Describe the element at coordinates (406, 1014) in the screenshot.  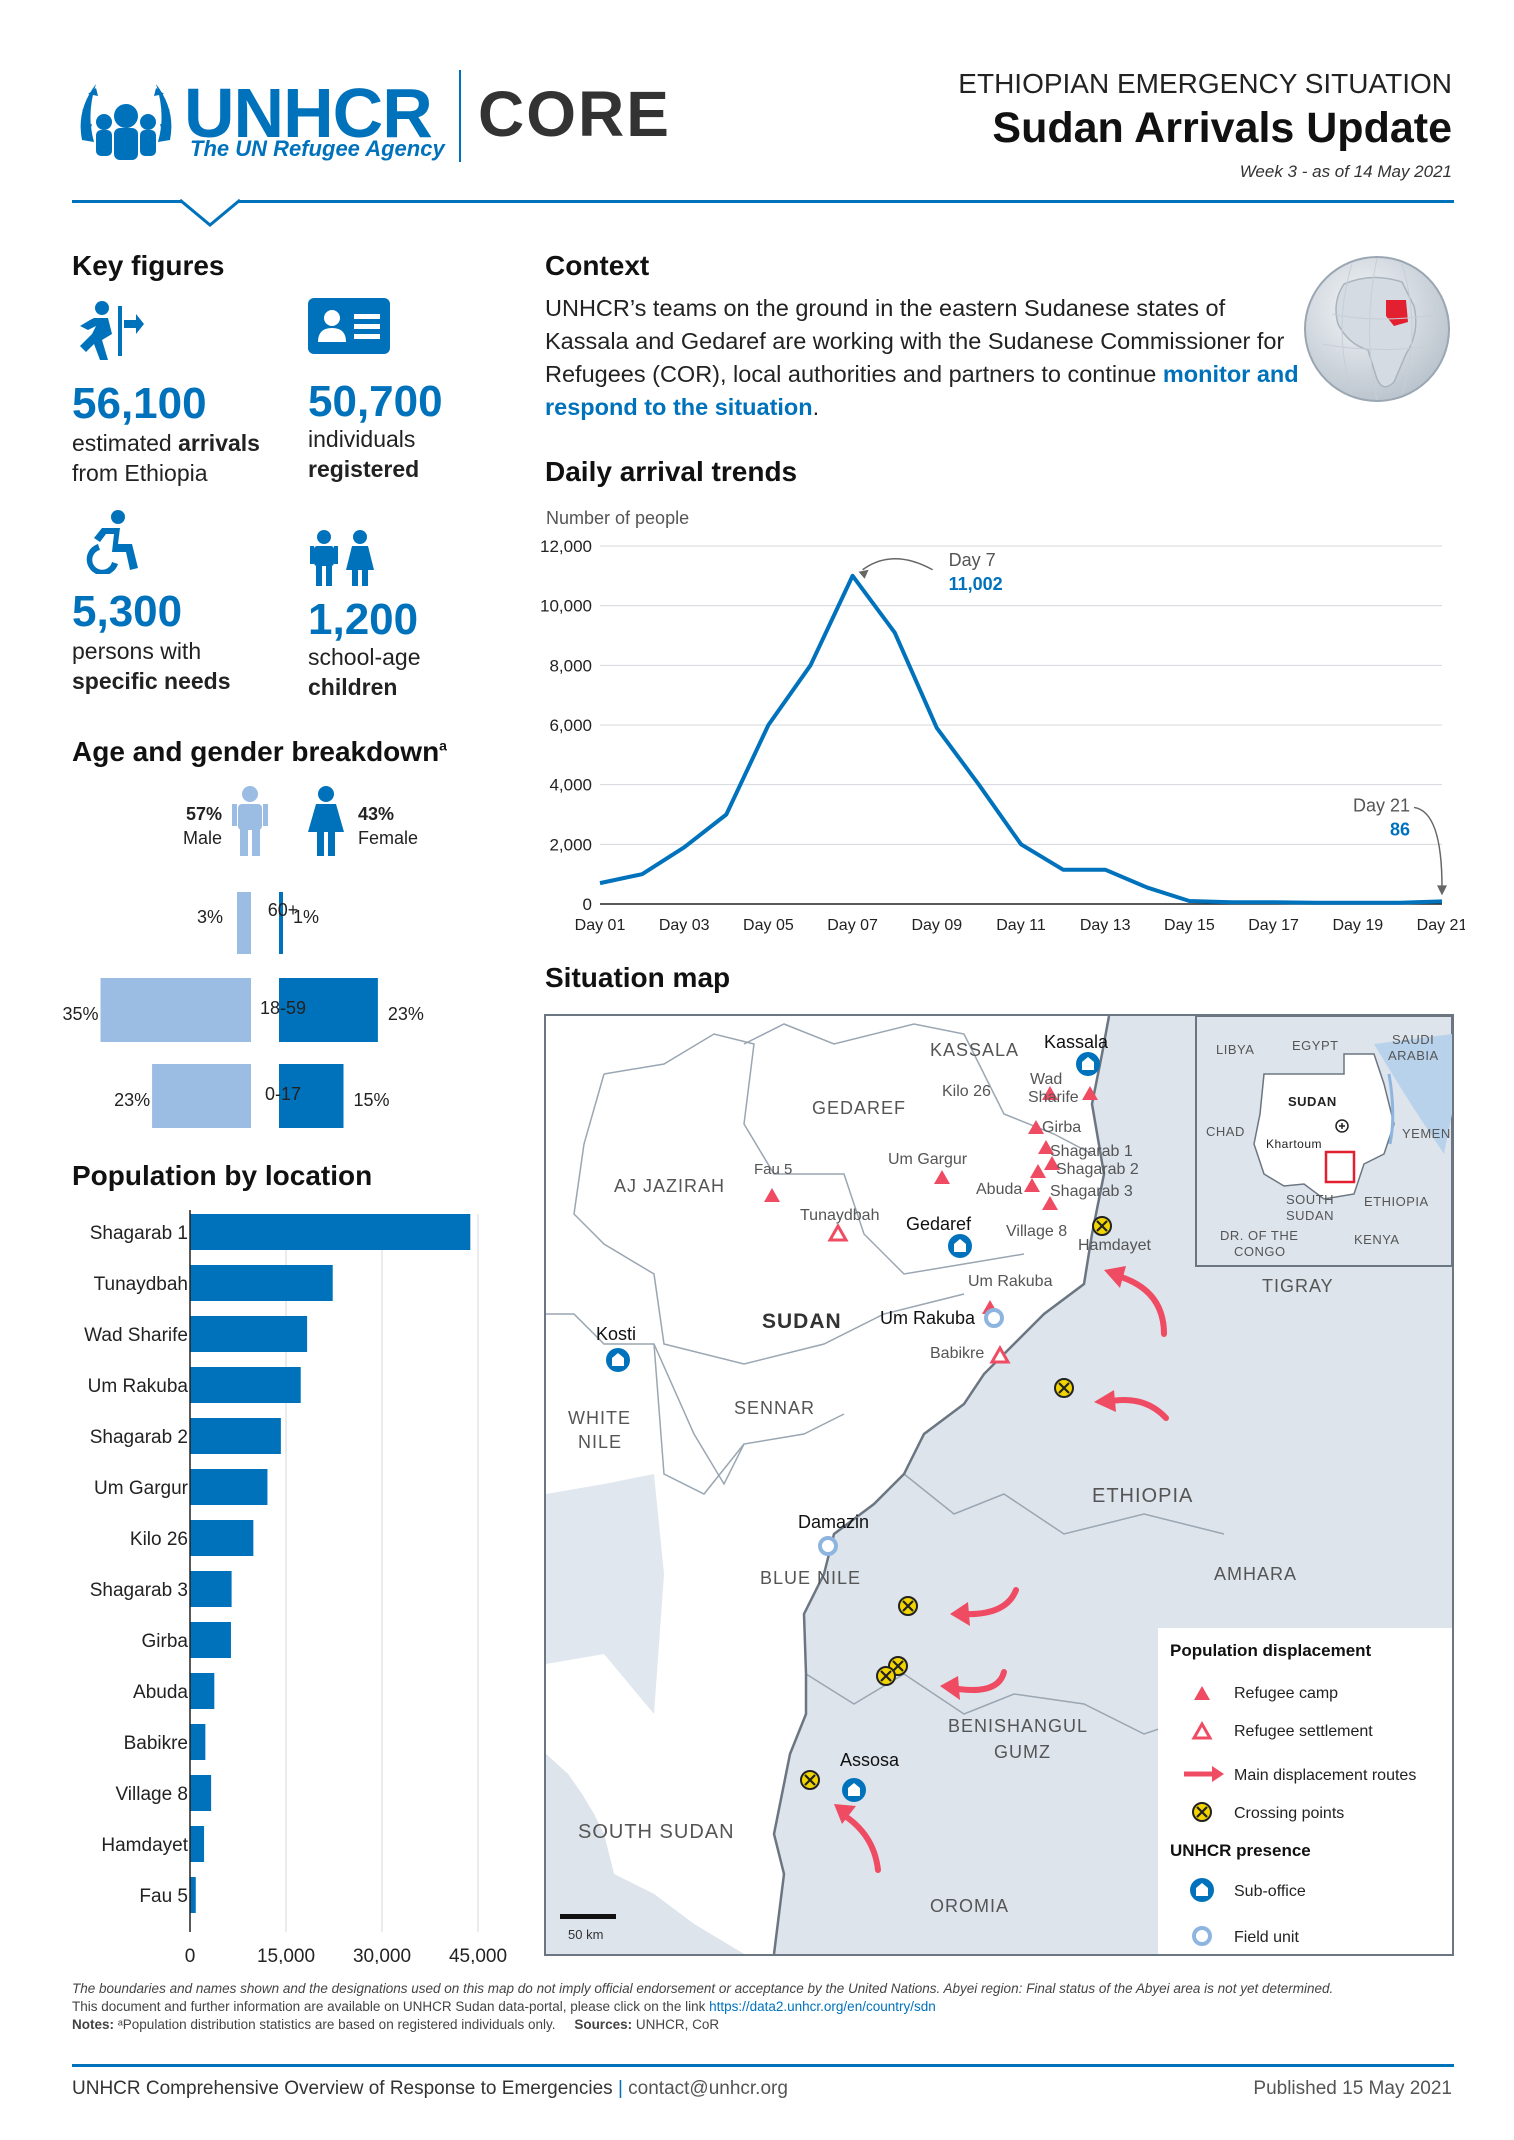
I see `female-pct-label: 23%` at that location.